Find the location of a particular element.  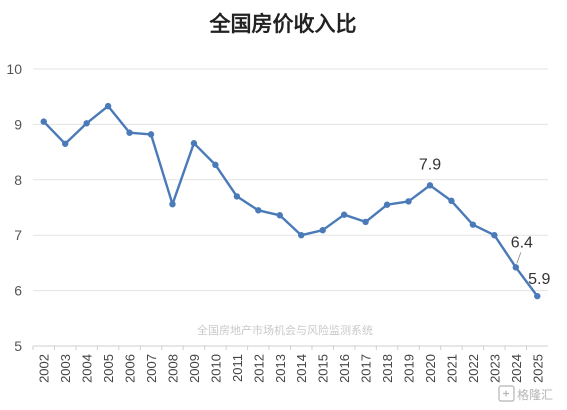

x-tick-label: 2006 is located at coordinates (130, 368).